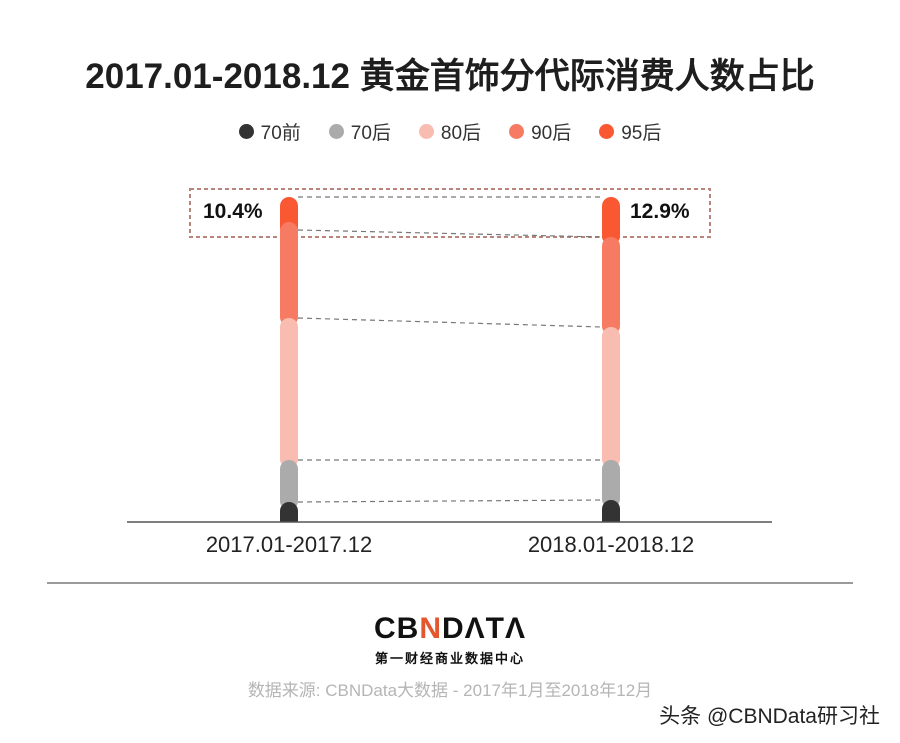 The height and width of the screenshot is (743, 900). I want to click on watermark: 头条 @CBNData研习社, so click(769, 716).